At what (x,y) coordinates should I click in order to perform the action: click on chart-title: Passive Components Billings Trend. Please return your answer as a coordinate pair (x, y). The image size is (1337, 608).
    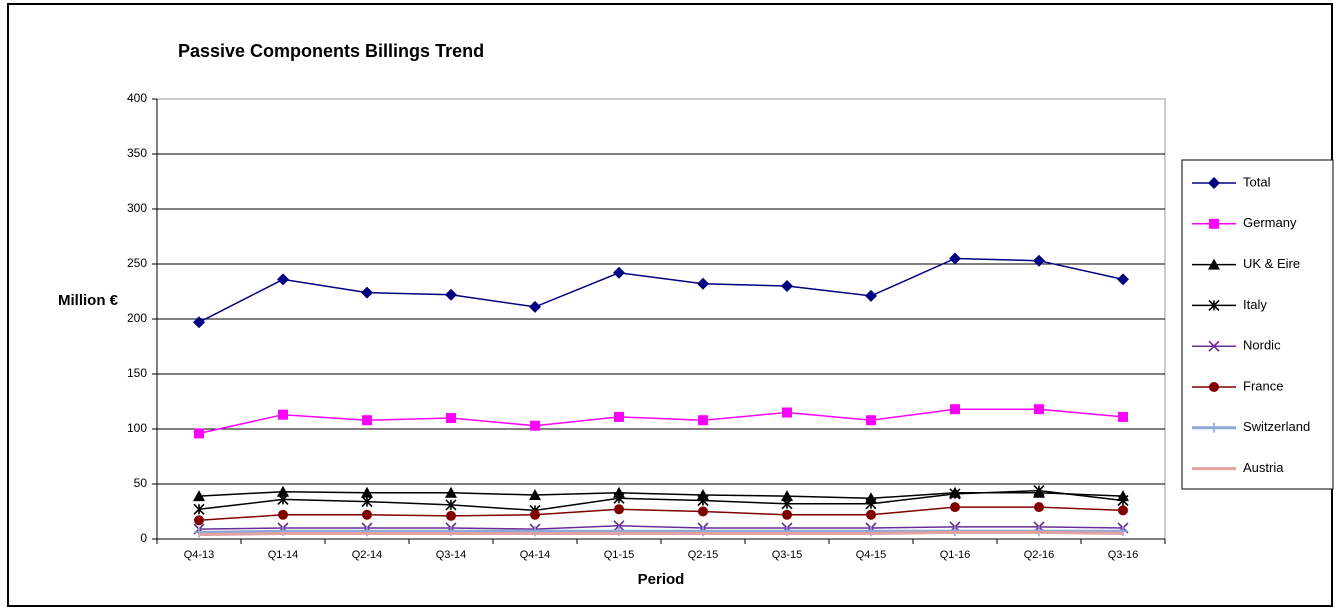
    Looking at the image, I should click on (331, 51).